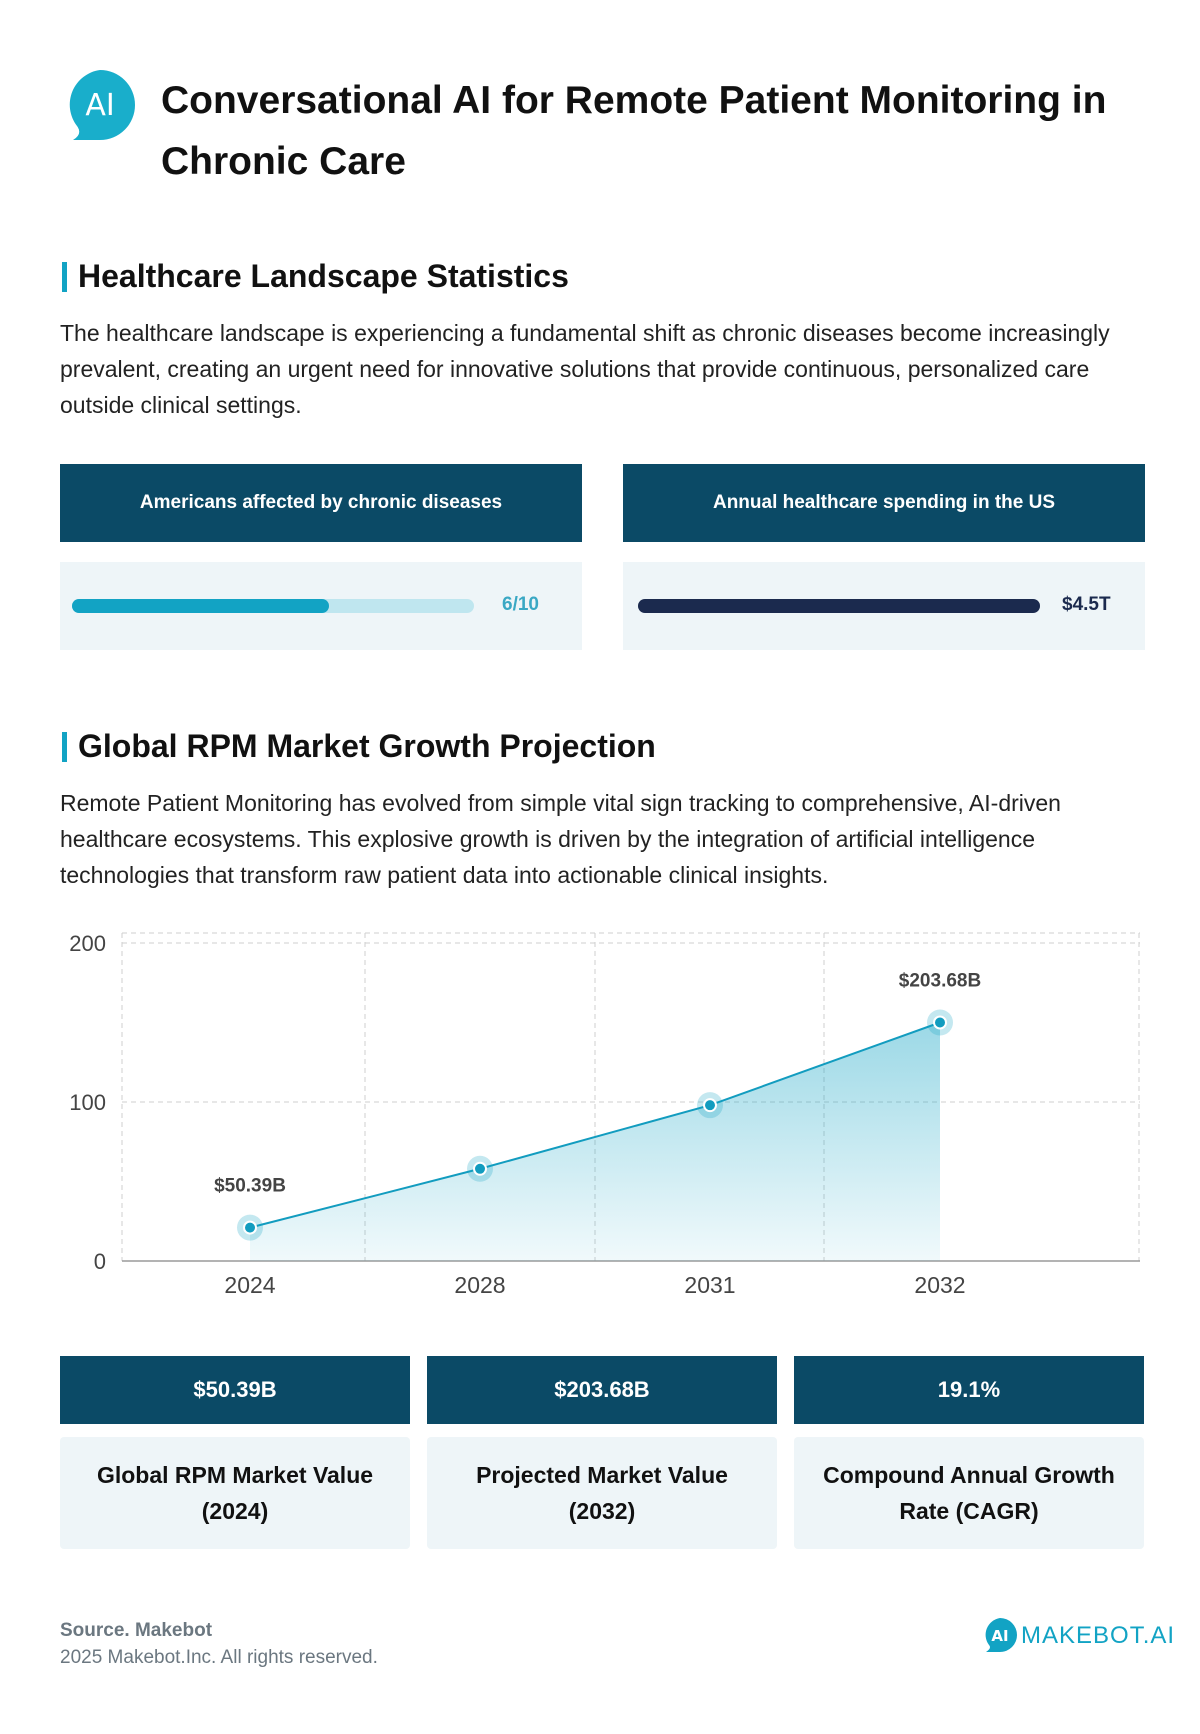  Describe the element at coordinates (249, 1285) in the screenshot. I see `x-tick-label: 2024` at that location.